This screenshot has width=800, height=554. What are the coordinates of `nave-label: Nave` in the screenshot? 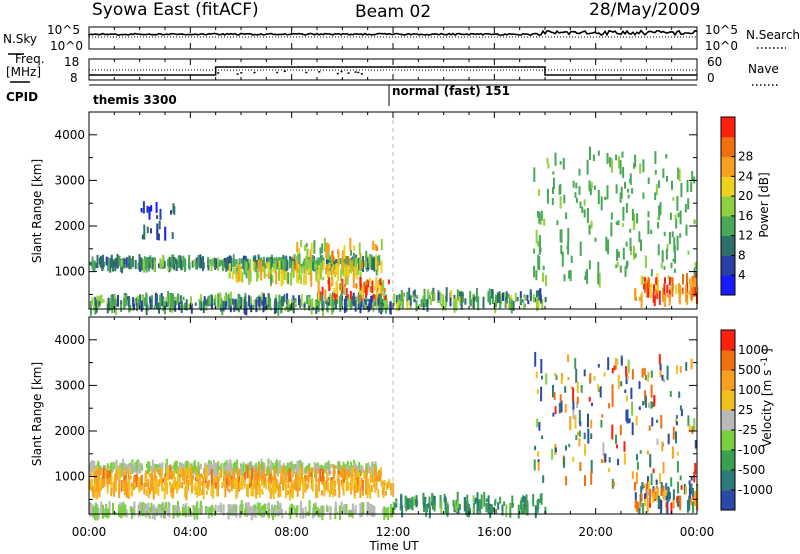 It's located at (763, 69).